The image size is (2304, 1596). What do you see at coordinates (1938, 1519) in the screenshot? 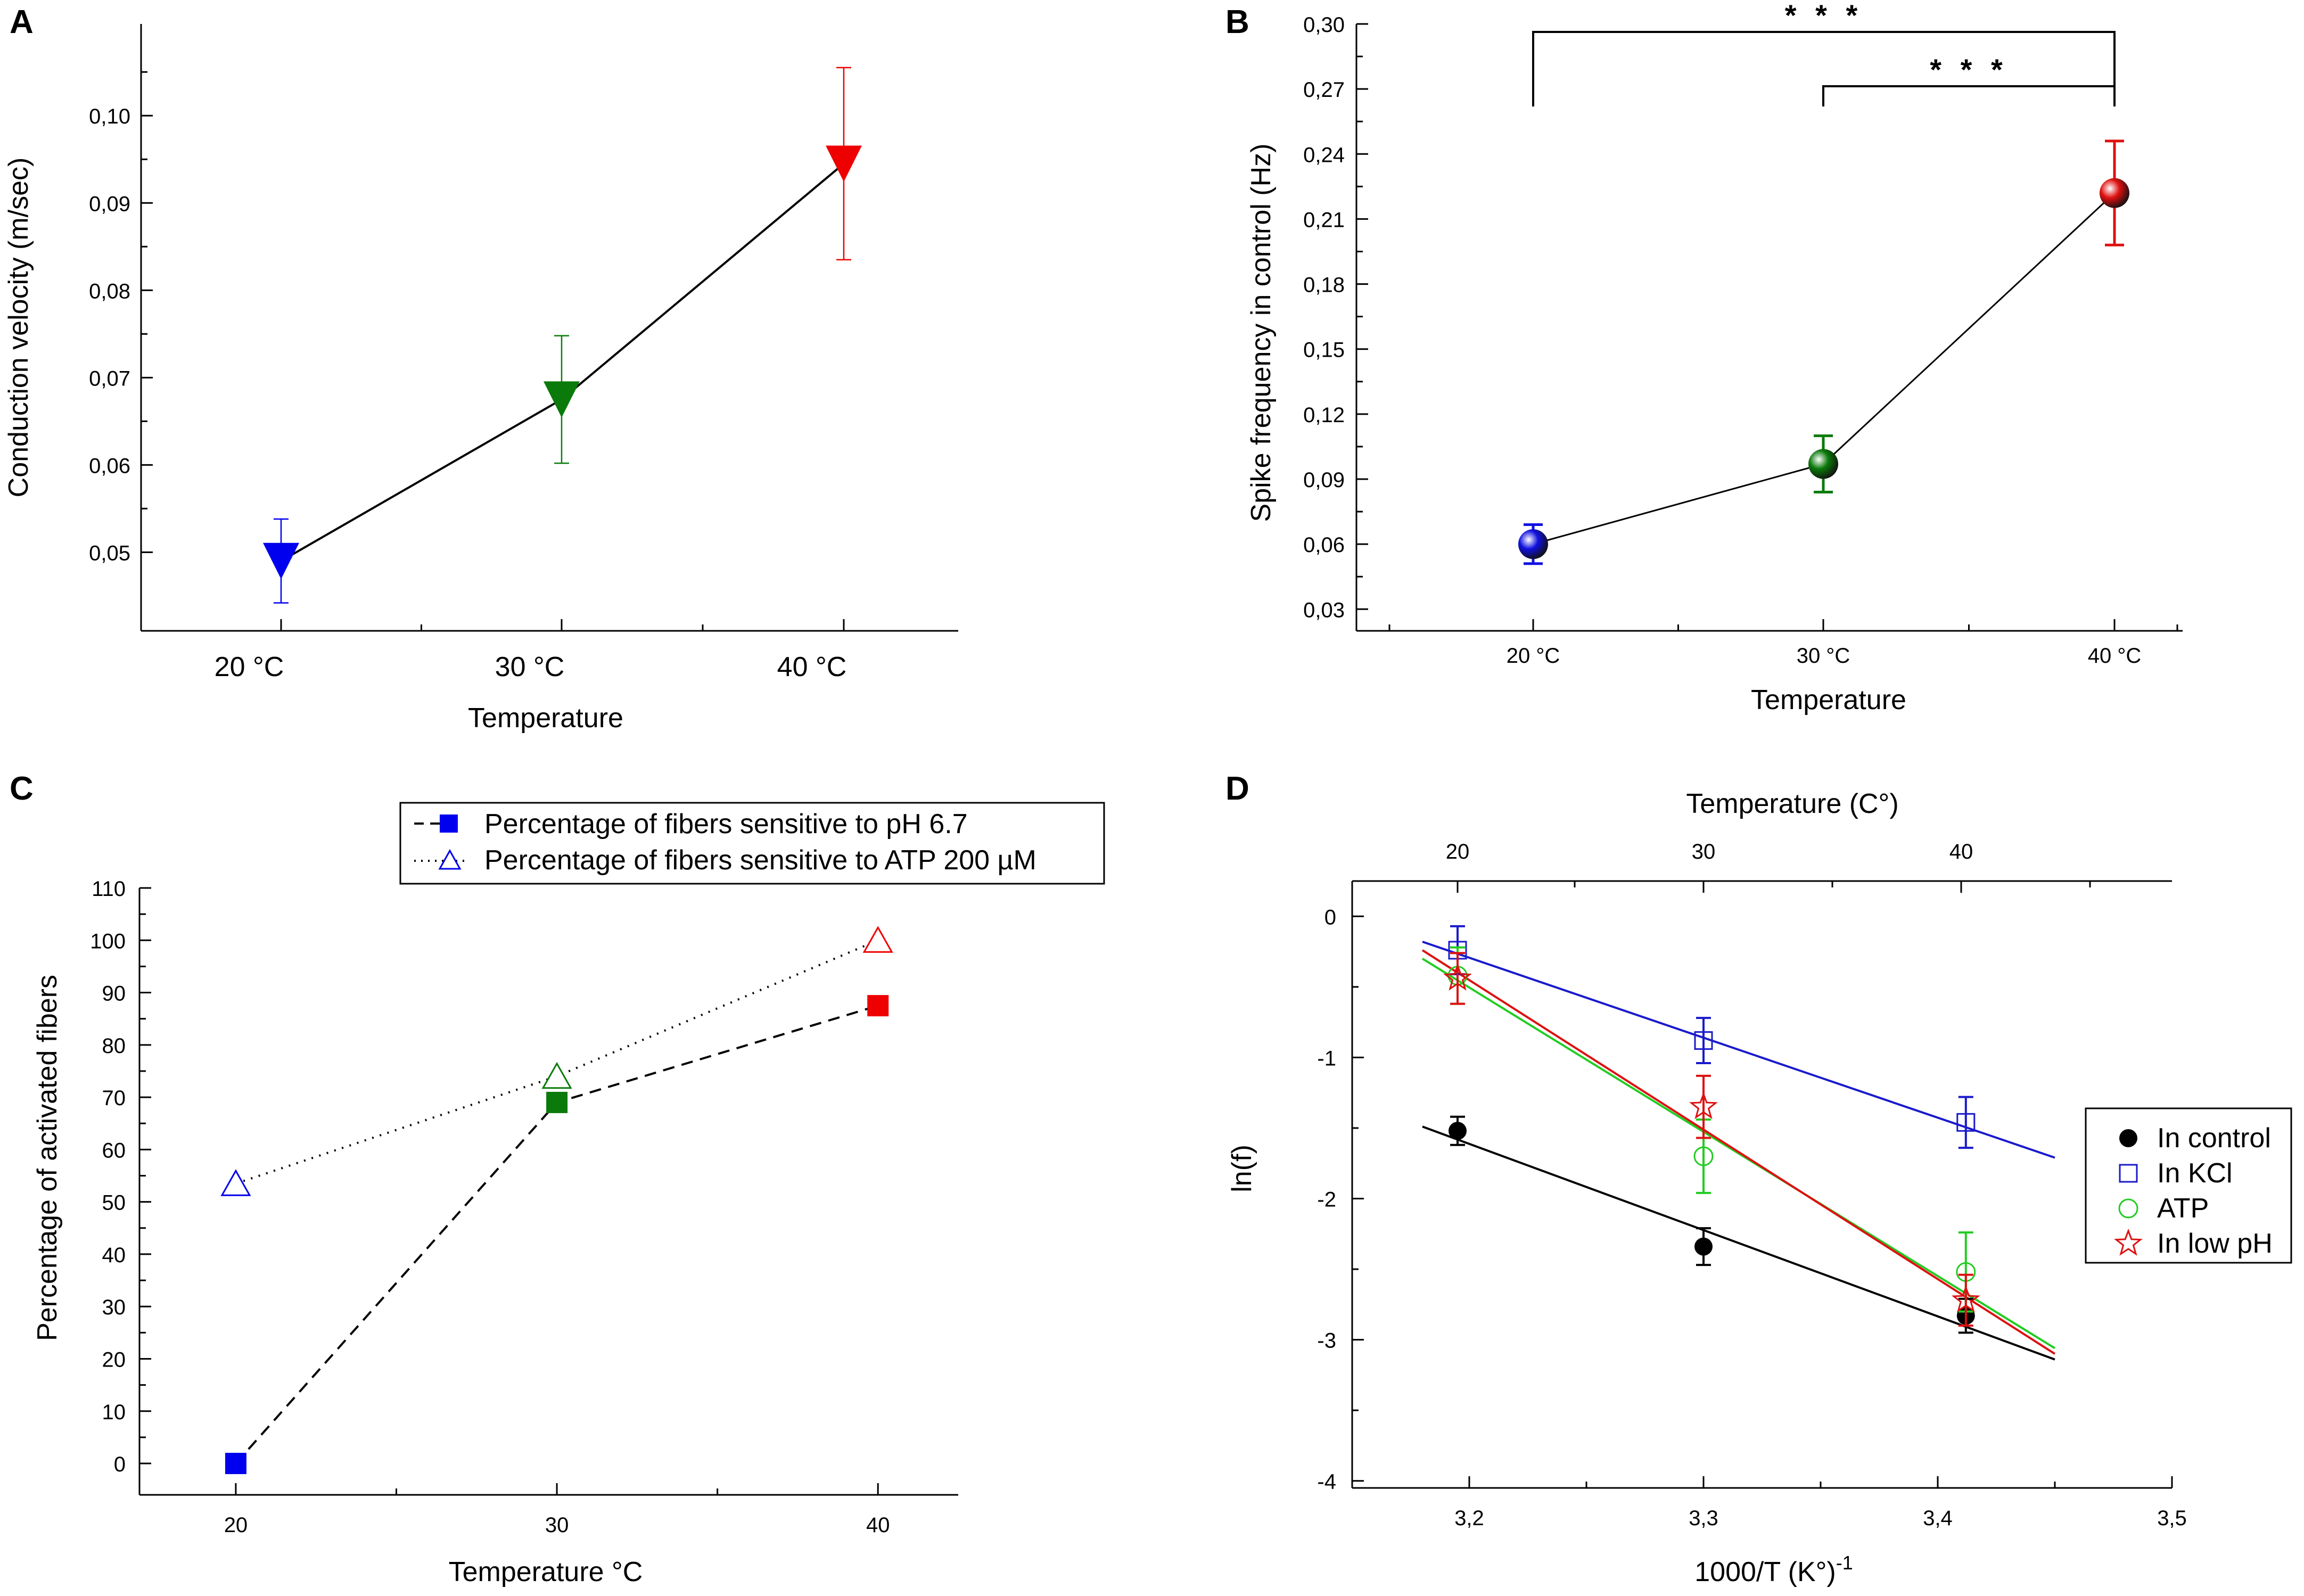
I see `panel-d-xtick-label: 3,4` at bounding box center [1938, 1519].